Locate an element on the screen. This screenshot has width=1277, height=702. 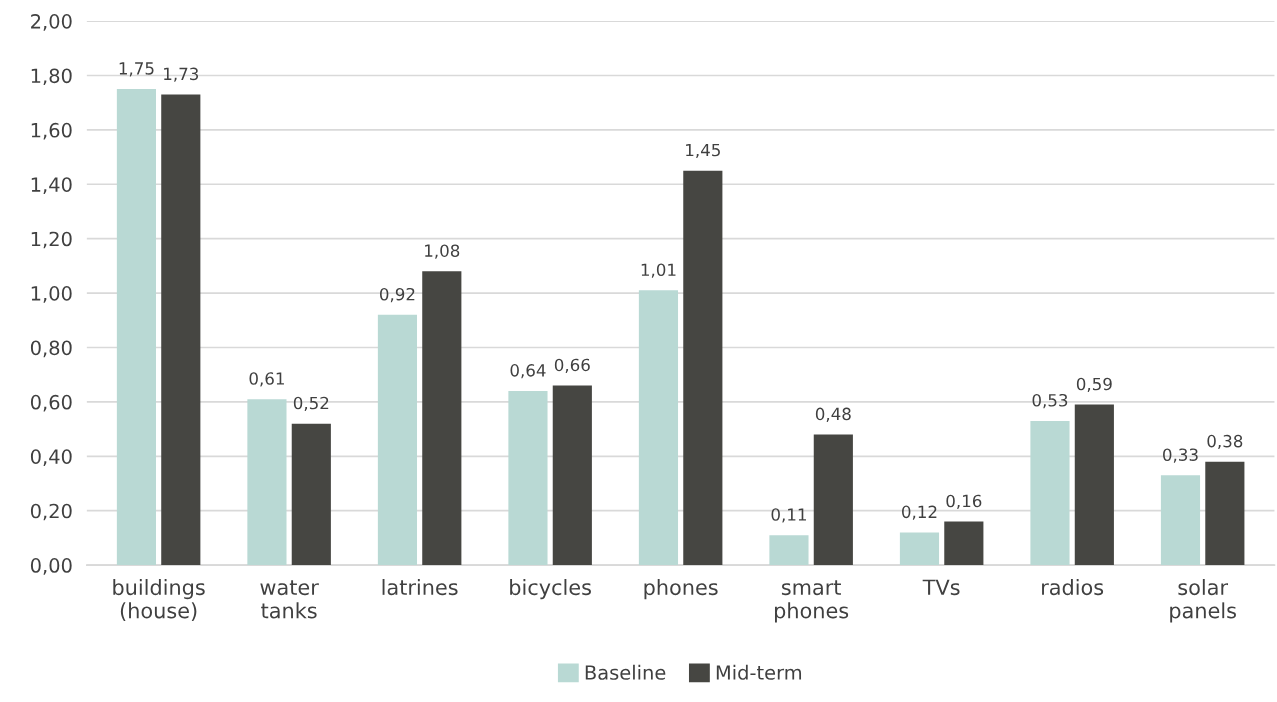
y-tick-label: 1,40 is located at coordinates (51, 185).